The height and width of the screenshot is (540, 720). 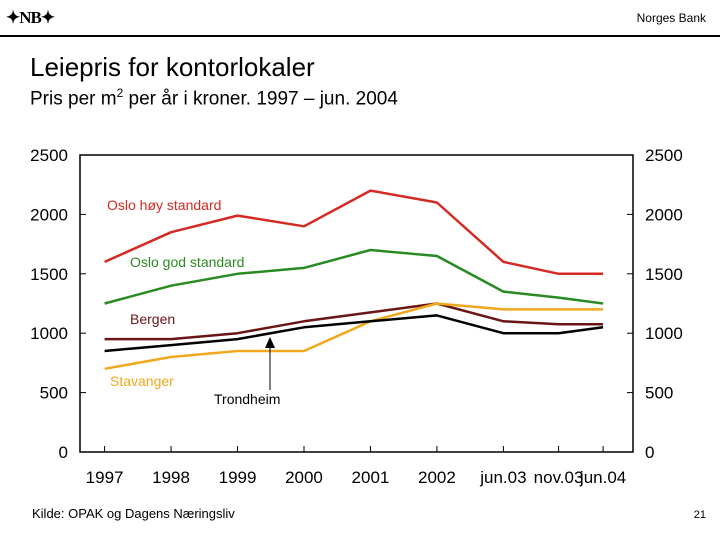 What do you see at coordinates (142, 381) in the screenshot?
I see `label-stavanger: Stavanger` at bounding box center [142, 381].